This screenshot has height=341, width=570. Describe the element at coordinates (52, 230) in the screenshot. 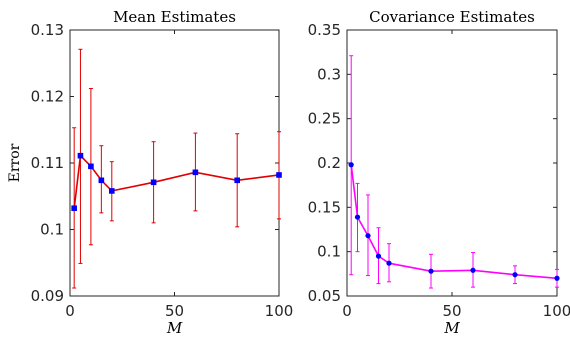

I see `mean-y-tick-label: 0.1` at that location.